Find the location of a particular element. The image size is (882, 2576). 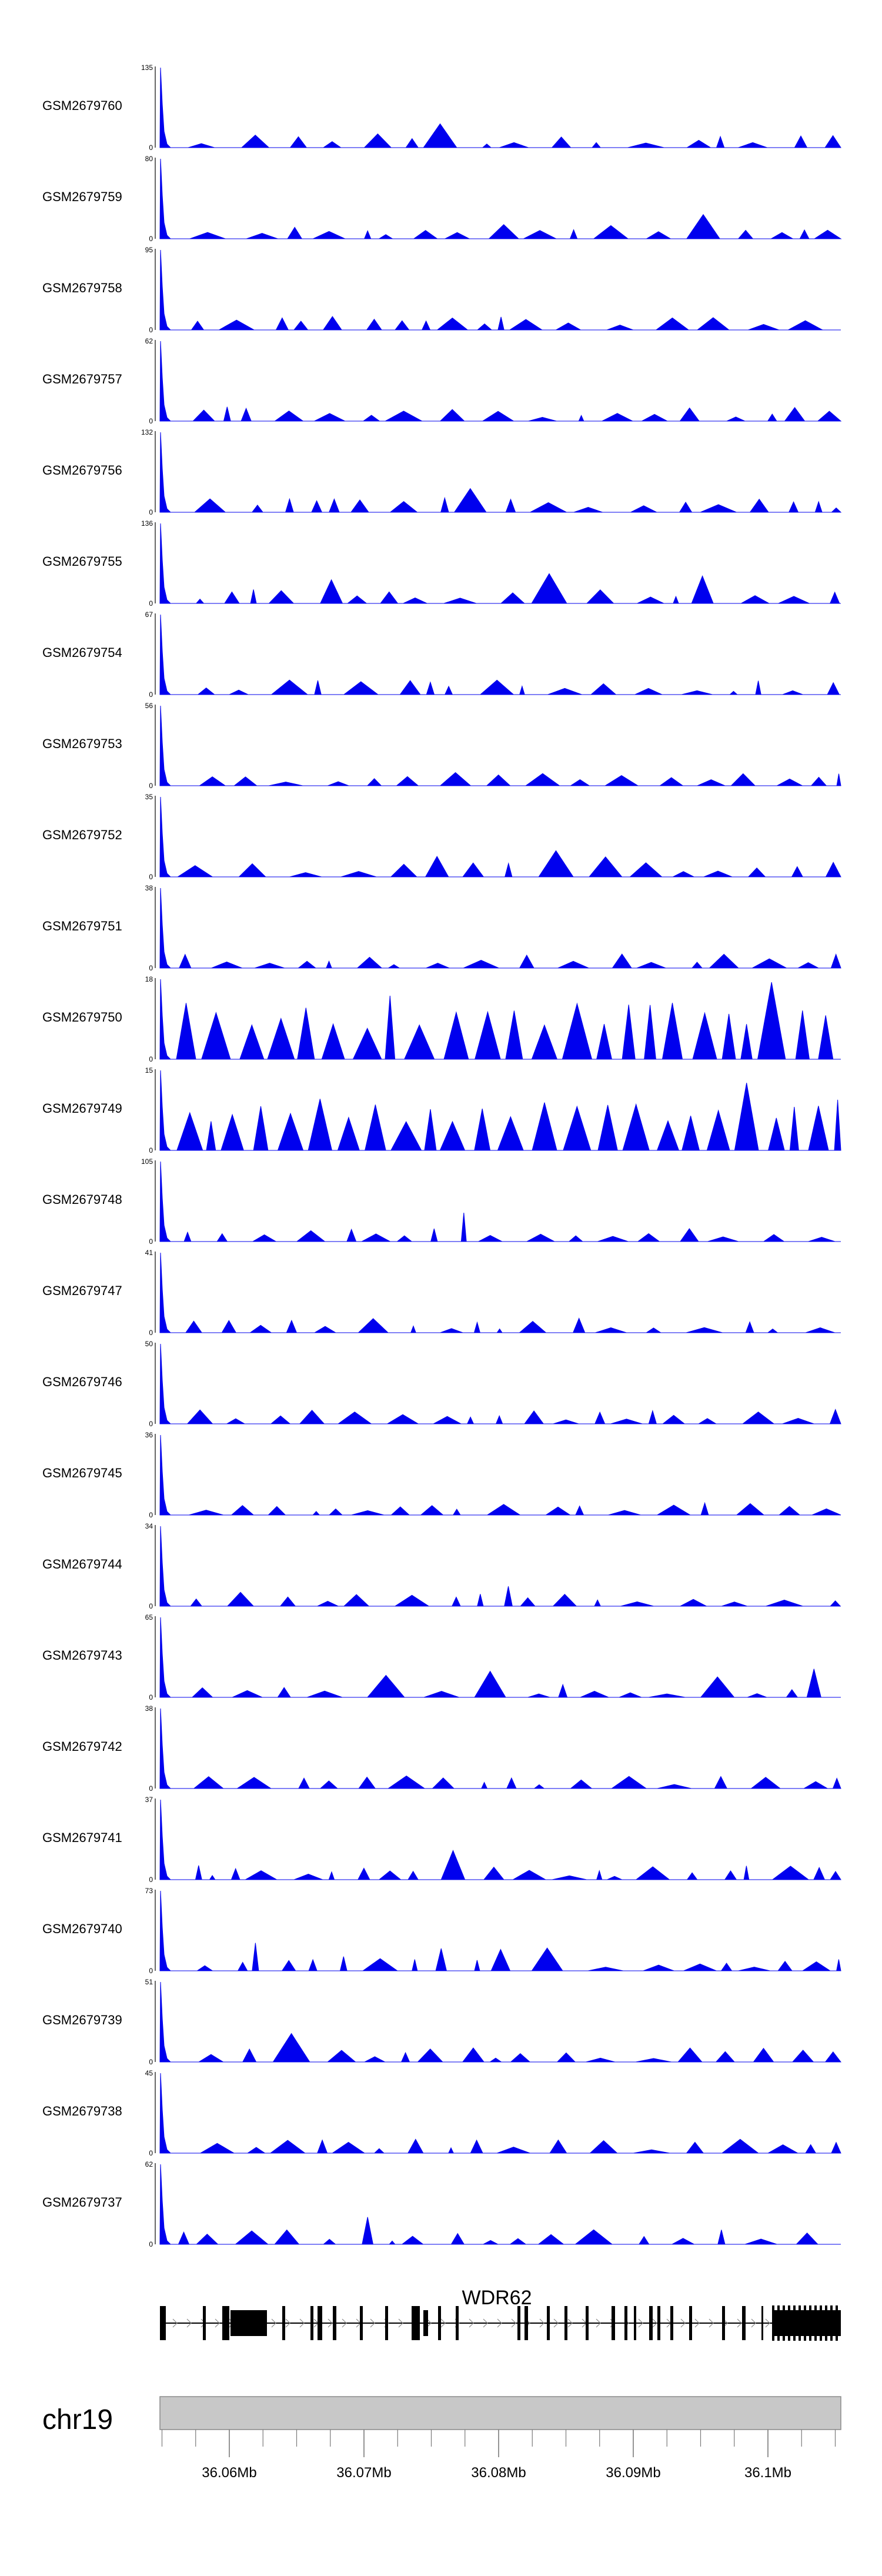

track-ymax-label: 35 is located at coordinates (149, 797).